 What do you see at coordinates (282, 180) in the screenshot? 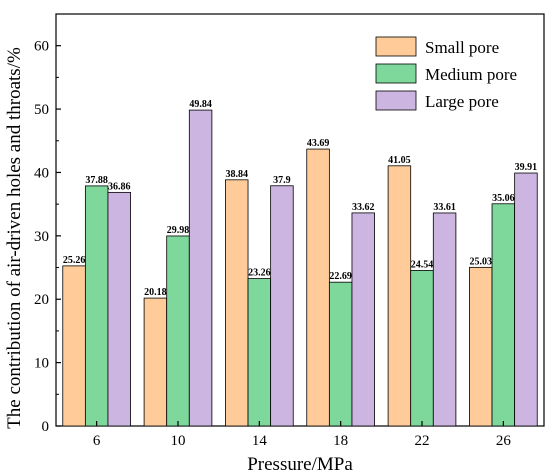
I see `bar-value-label: 37.9` at bounding box center [282, 180].